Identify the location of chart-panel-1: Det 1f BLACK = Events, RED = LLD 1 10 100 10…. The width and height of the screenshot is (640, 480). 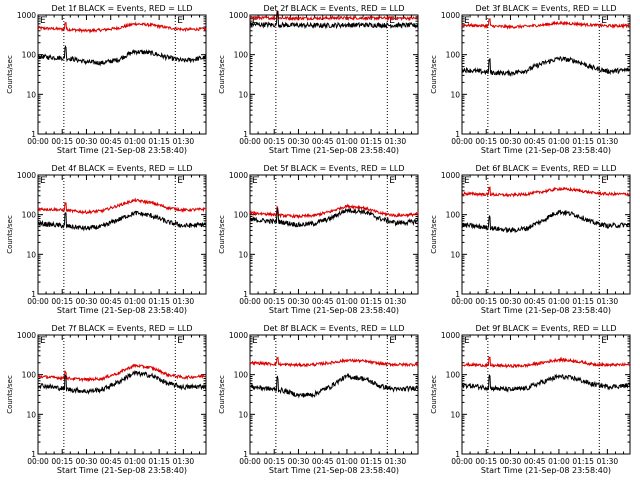
(106, 79).